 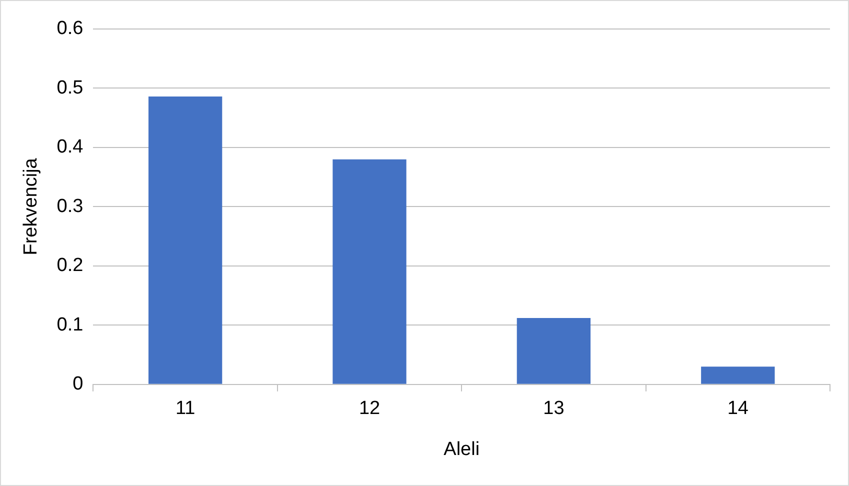 What do you see at coordinates (70, 206) in the screenshot?
I see `y-tick-label: 0.3` at bounding box center [70, 206].